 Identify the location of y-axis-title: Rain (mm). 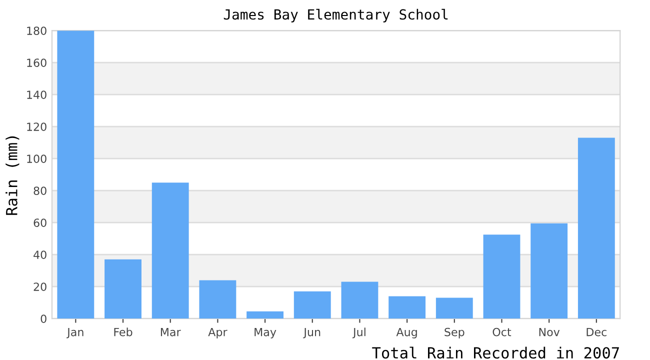
(13, 175).